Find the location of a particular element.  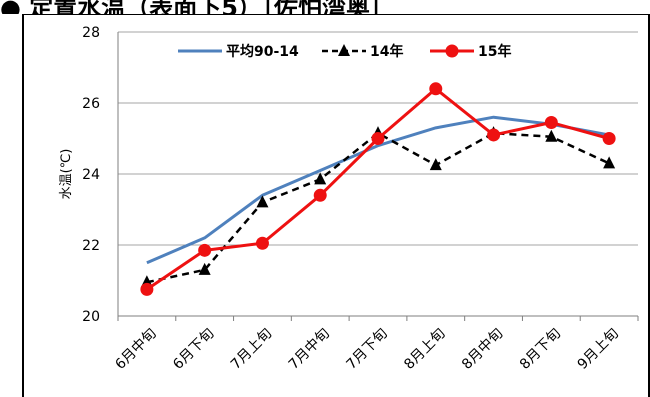

x-tick-label: 8月中旬 is located at coordinates (482, 349).